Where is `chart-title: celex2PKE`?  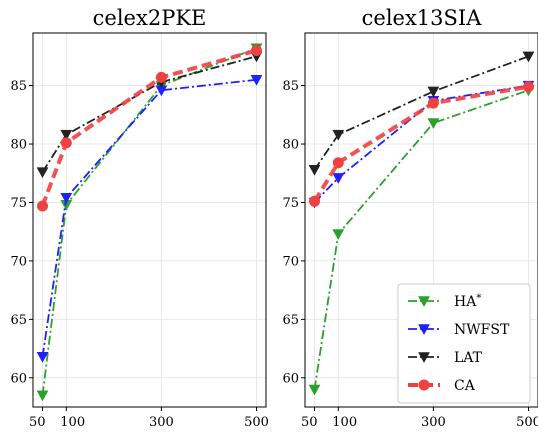 chart-title: celex2PKE is located at coordinates (150, 18).